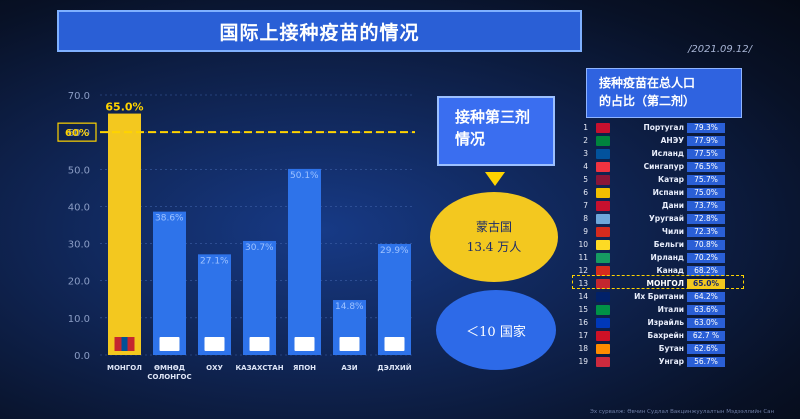  I want to click on countries-oval: ＜10 国家, so click(496, 330).